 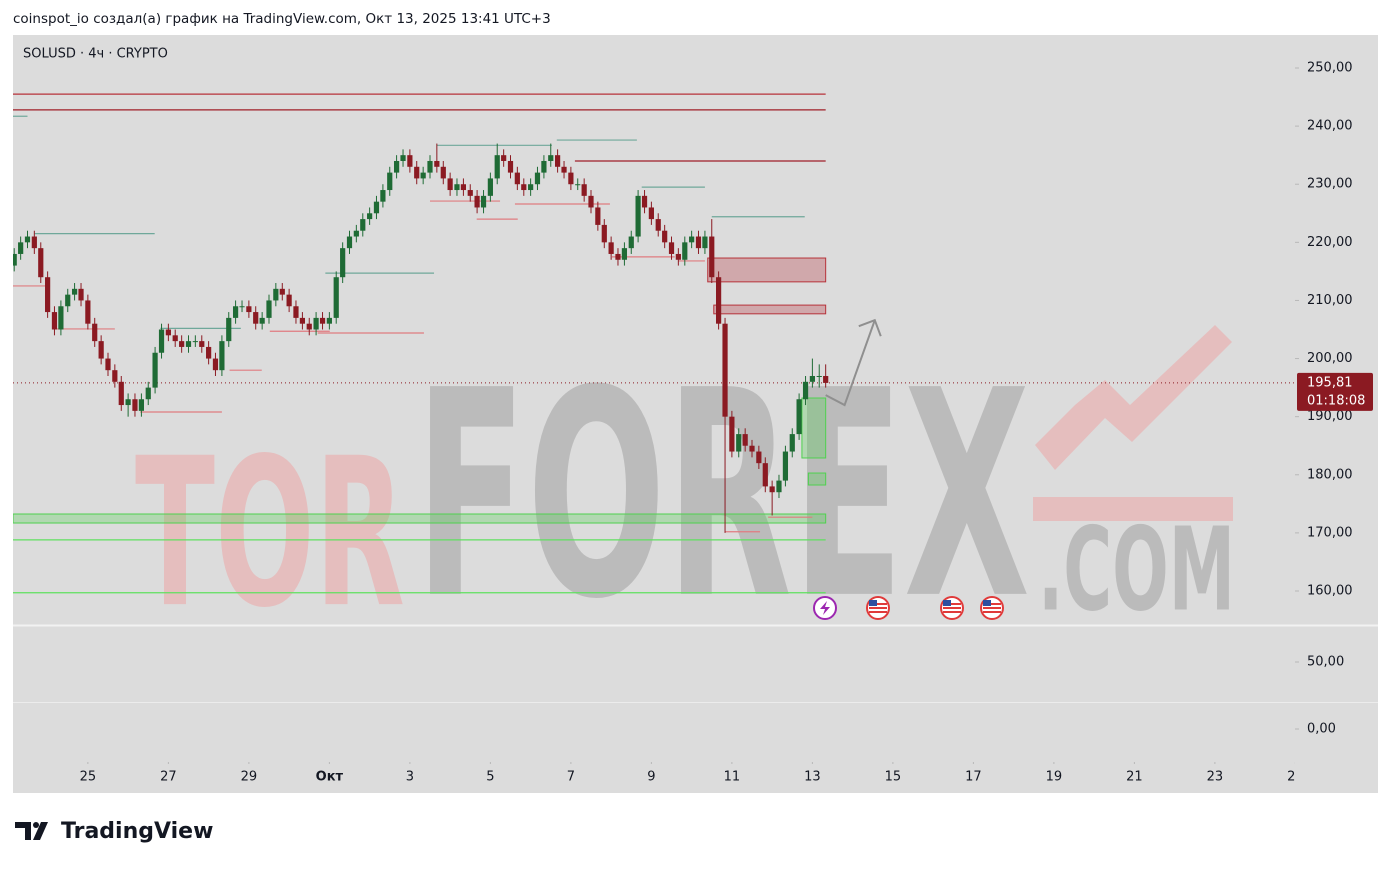 I want to click on x-tick-label: 9, so click(x=651, y=777).